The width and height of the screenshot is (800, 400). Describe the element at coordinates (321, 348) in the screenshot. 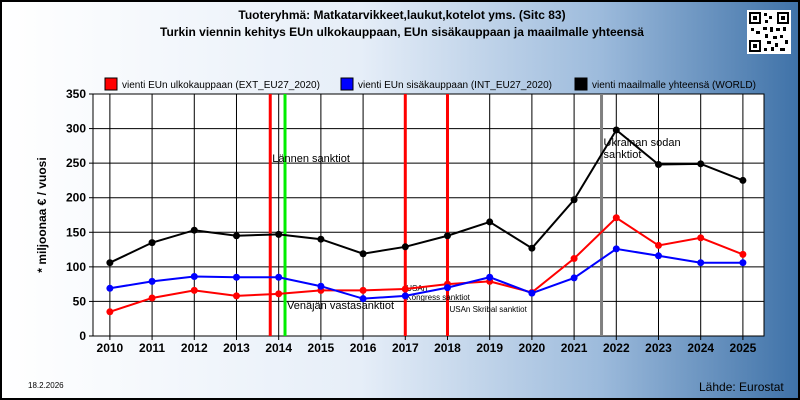

I see `x-tick-label: 2015` at that location.